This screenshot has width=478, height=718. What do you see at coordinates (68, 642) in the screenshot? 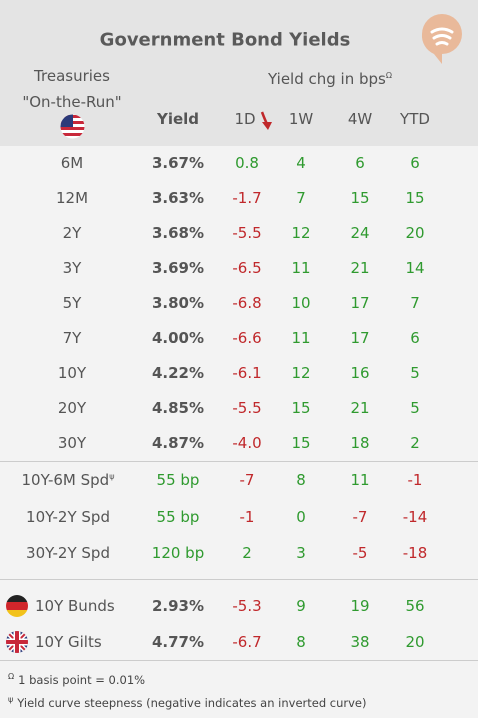
I see `row-label: 10Y Gilts` at bounding box center [68, 642].